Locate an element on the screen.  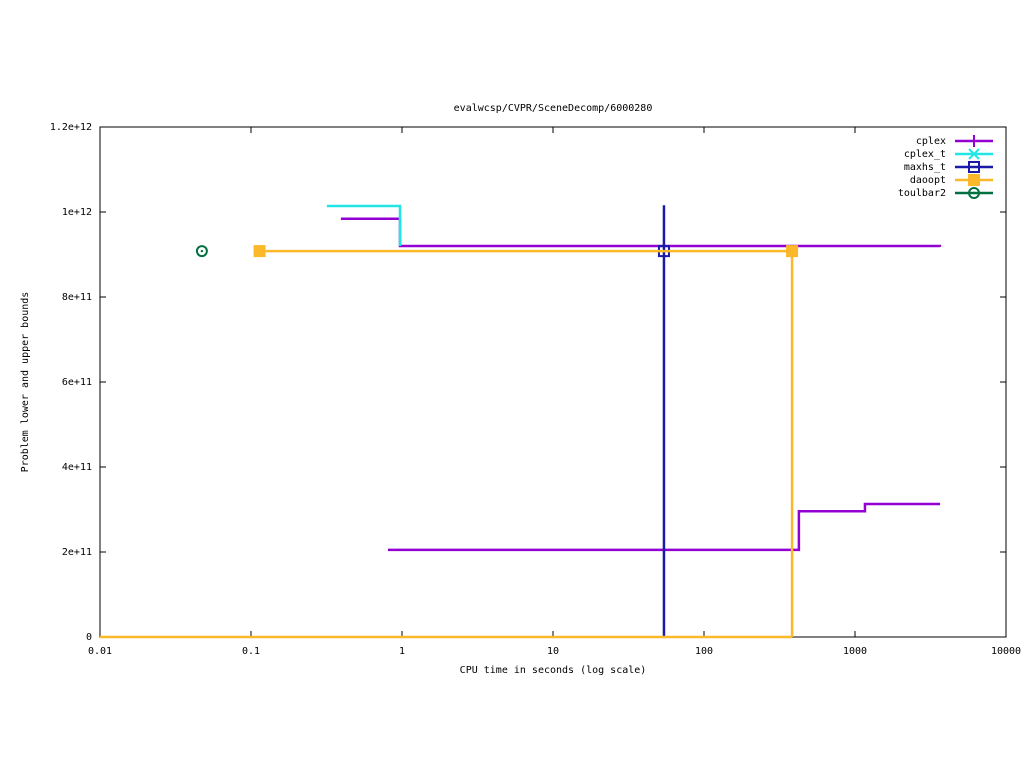
series-line is located at coordinates (364, 225).